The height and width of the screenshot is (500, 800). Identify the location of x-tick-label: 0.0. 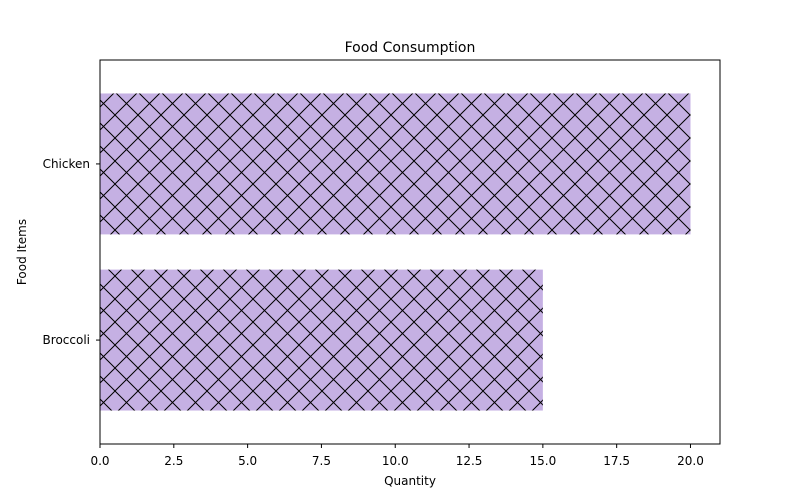
(99, 461).